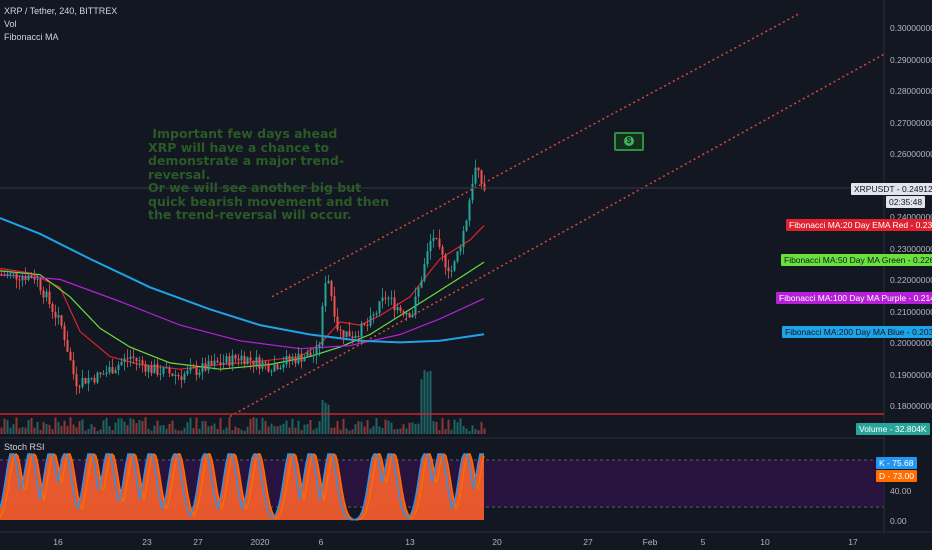 This screenshot has height=550, width=932. What do you see at coordinates (147, 542) in the screenshot?
I see `time-tick: 23` at bounding box center [147, 542].